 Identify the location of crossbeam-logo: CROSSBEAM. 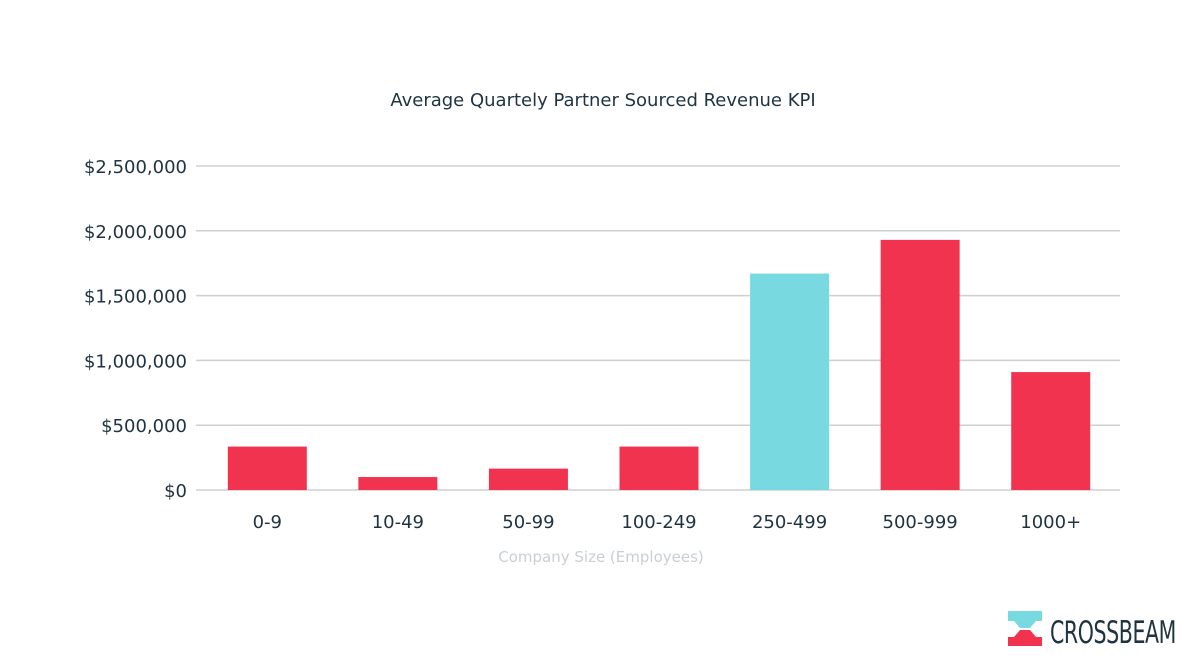
(1092, 631).